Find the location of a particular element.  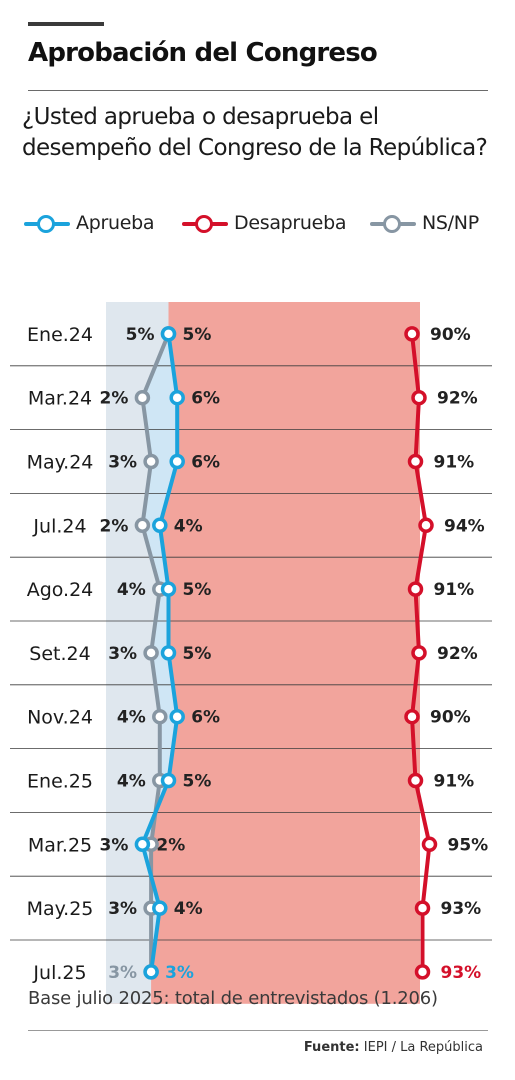

source-text: IEPI / La República is located at coordinates (423, 1047).